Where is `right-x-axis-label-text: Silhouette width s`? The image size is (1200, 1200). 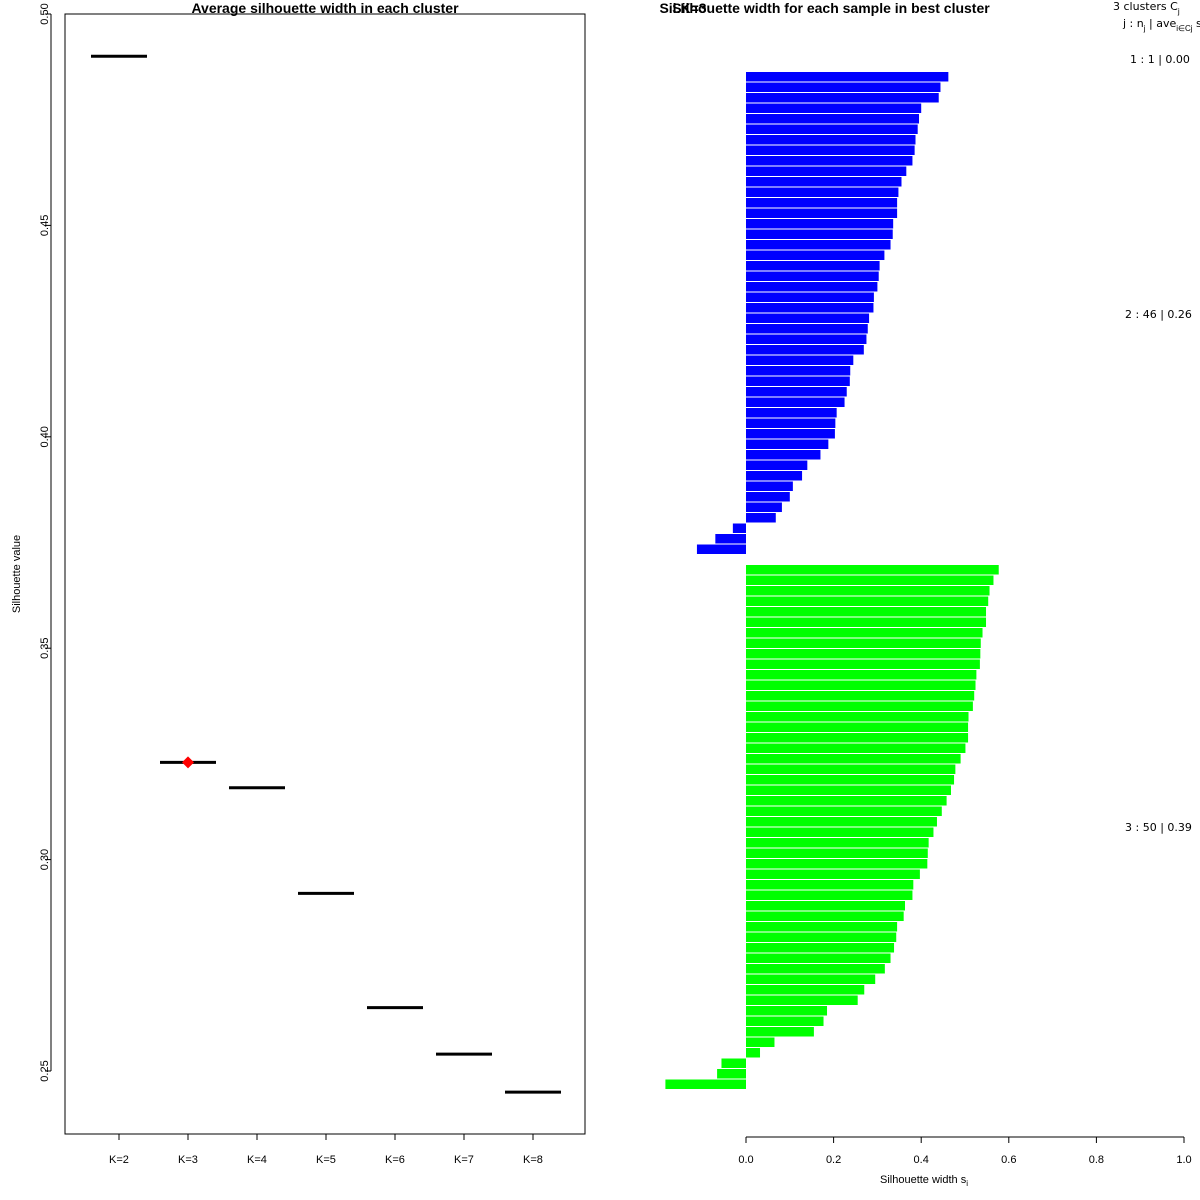 right-x-axis-label-text: Silhouette width s is located at coordinates (923, 1180).